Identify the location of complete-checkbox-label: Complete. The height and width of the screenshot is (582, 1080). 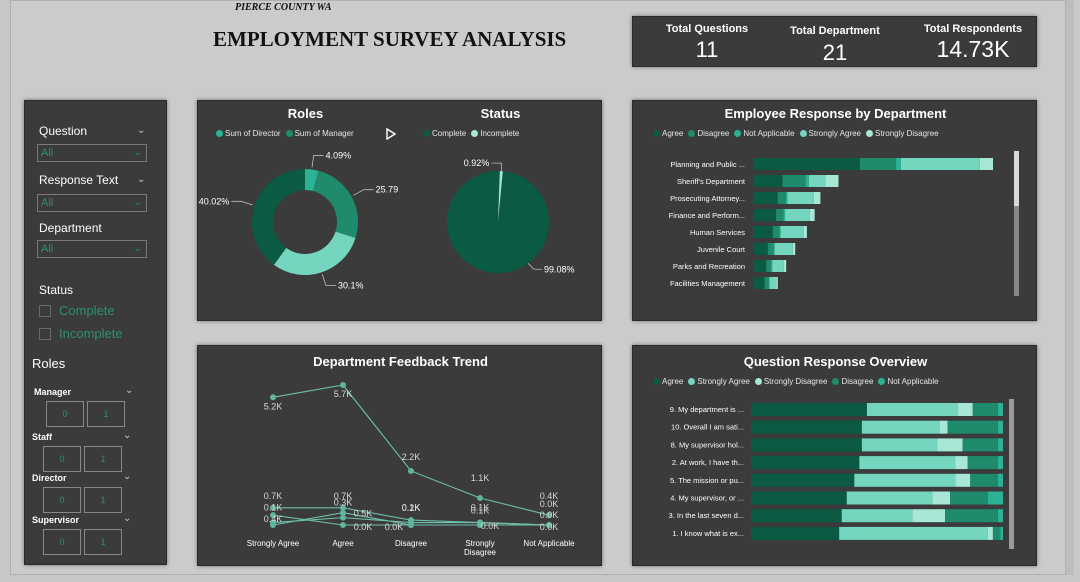
(87, 310).